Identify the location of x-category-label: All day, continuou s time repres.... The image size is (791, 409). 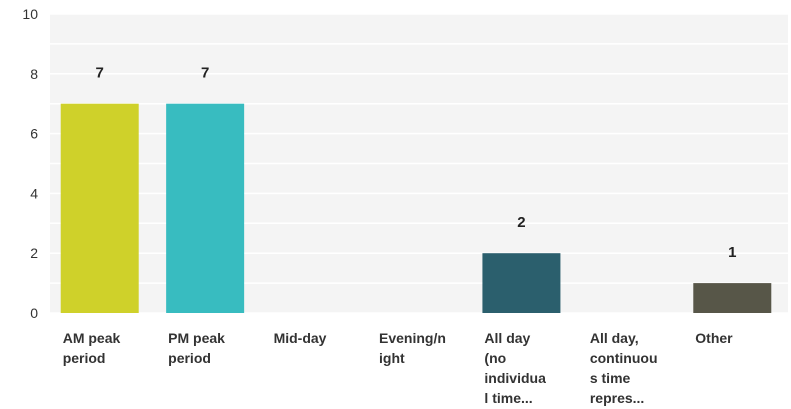
(624, 368).